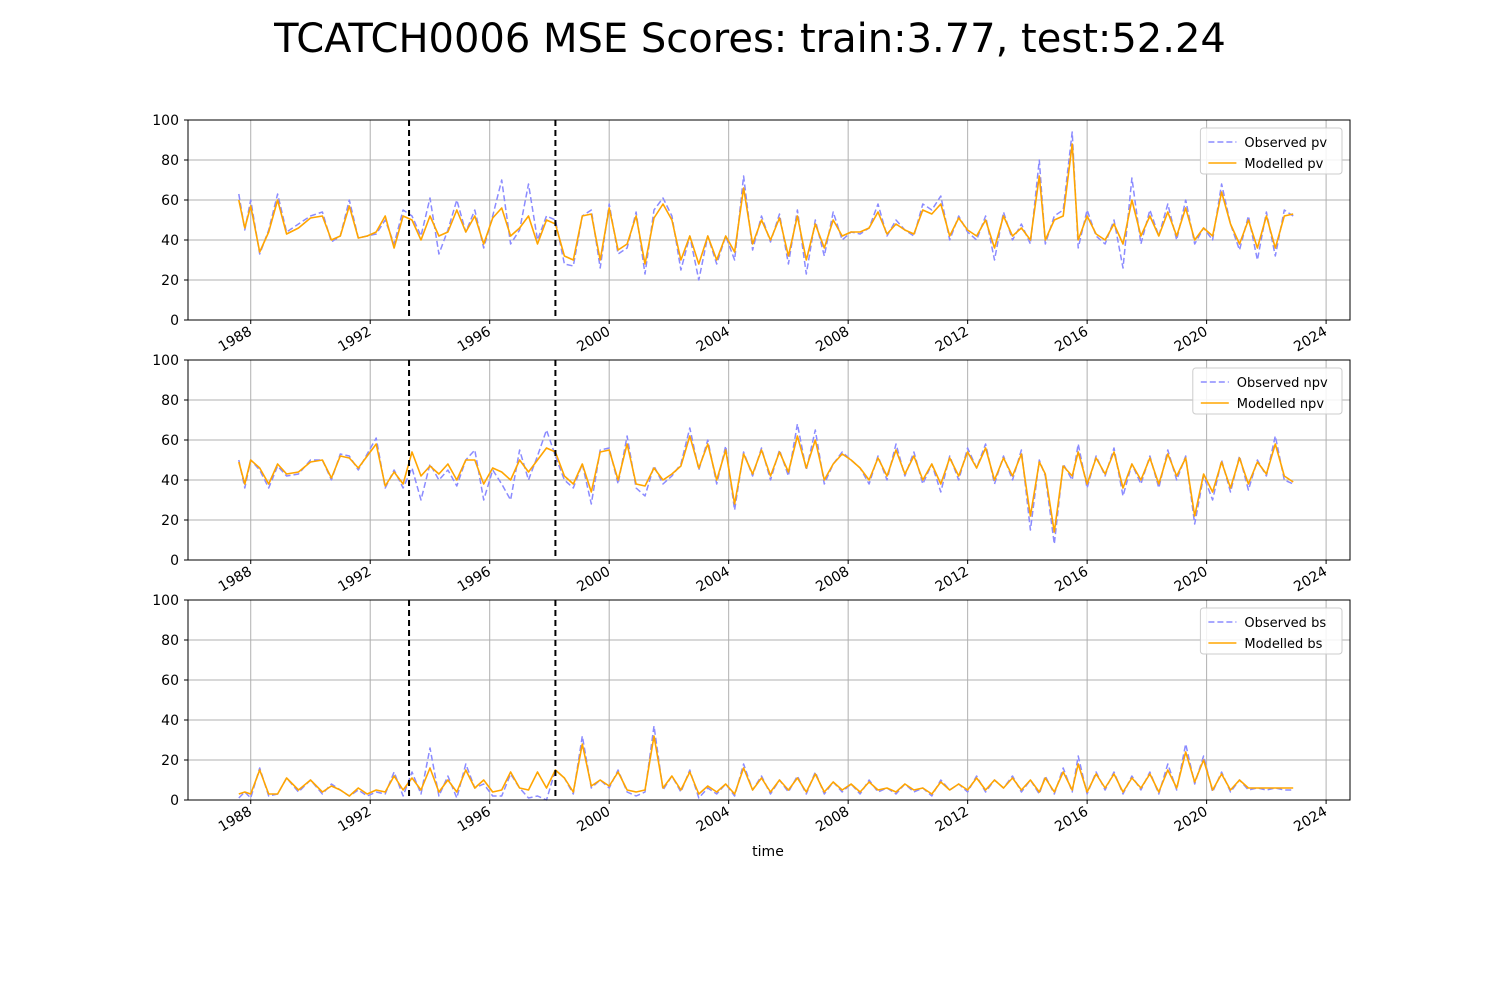 This screenshot has height=1000, width=1500. Describe the element at coordinates (1285, 143) in the screenshot. I see `legend-label: Observed pv` at that location.